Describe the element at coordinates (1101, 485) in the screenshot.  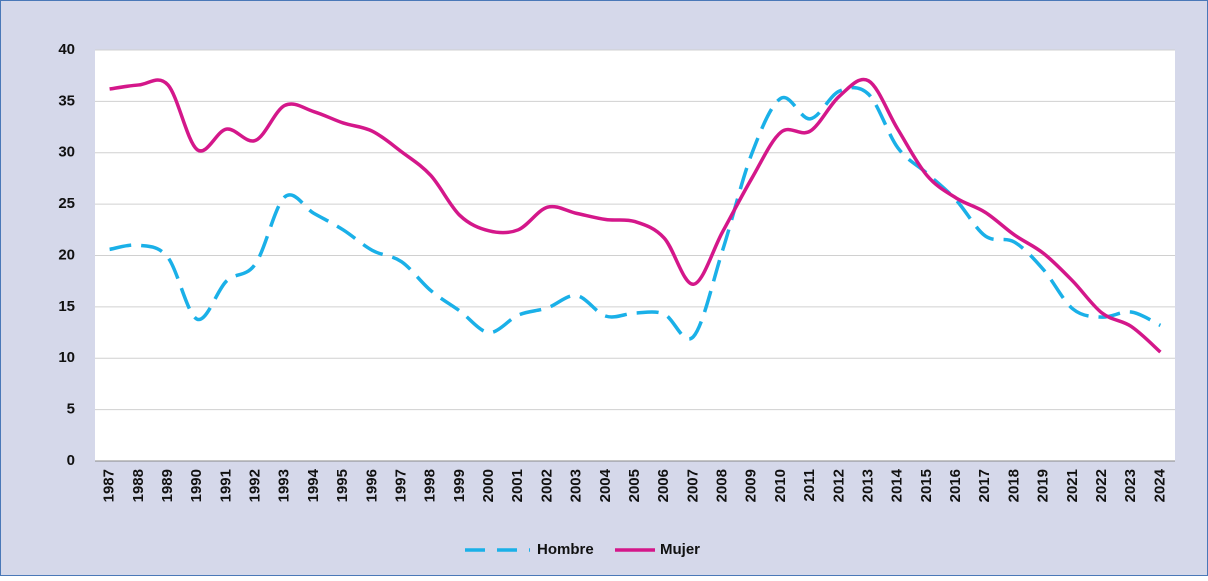
I see `x-tick-label: 2022` at that location.